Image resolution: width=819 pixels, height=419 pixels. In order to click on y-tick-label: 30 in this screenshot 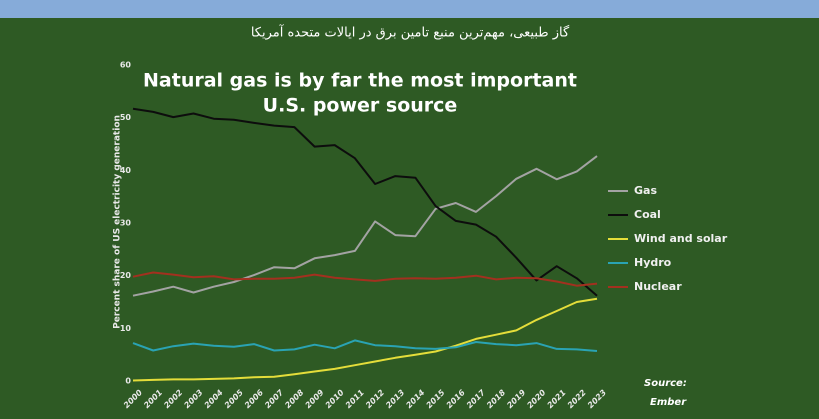, I will do `click(126, 223)`.